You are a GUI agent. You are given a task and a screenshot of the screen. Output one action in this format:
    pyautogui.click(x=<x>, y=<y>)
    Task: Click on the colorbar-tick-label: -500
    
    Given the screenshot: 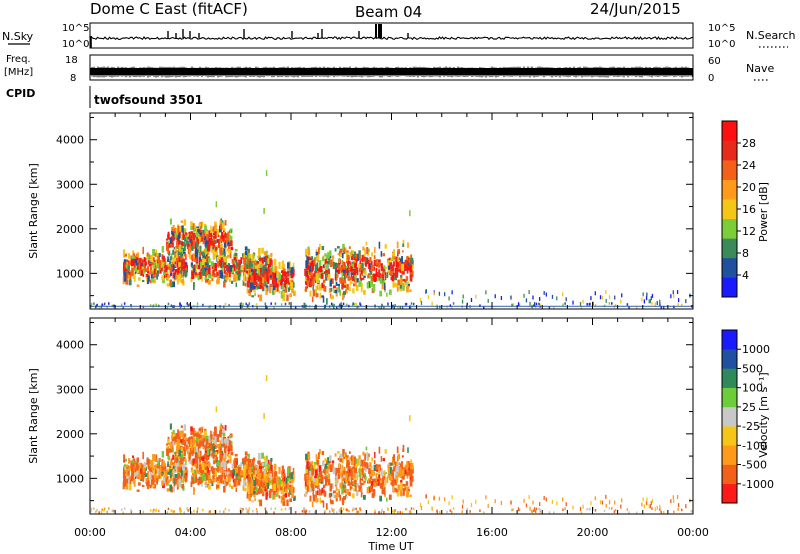 What is the action you would take?
    pyautogui.click(x=754, y=465)
    